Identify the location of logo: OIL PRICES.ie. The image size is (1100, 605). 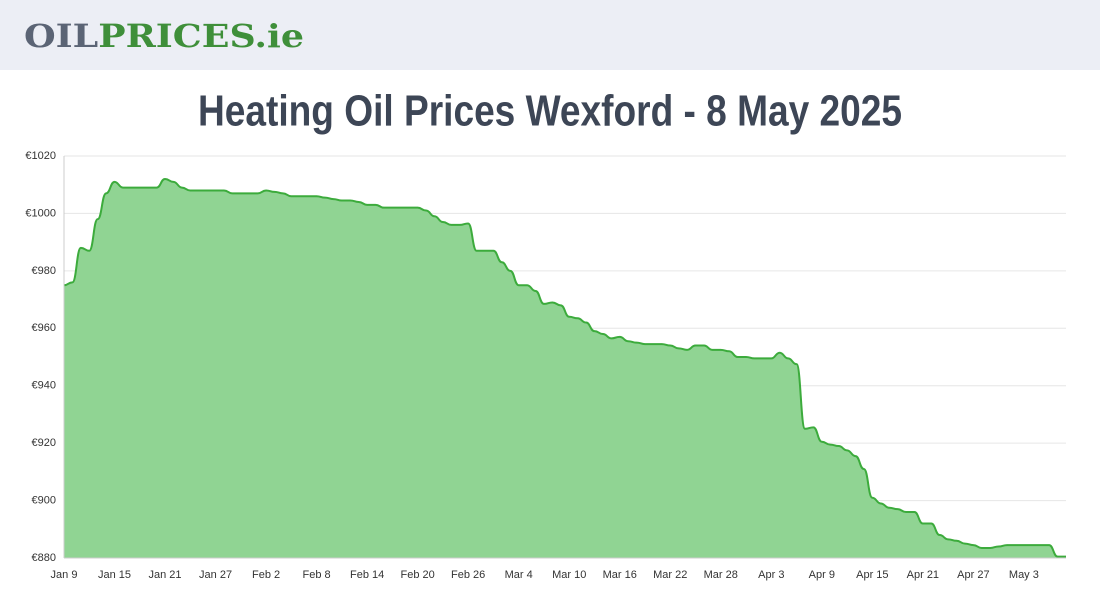
(164, 36).